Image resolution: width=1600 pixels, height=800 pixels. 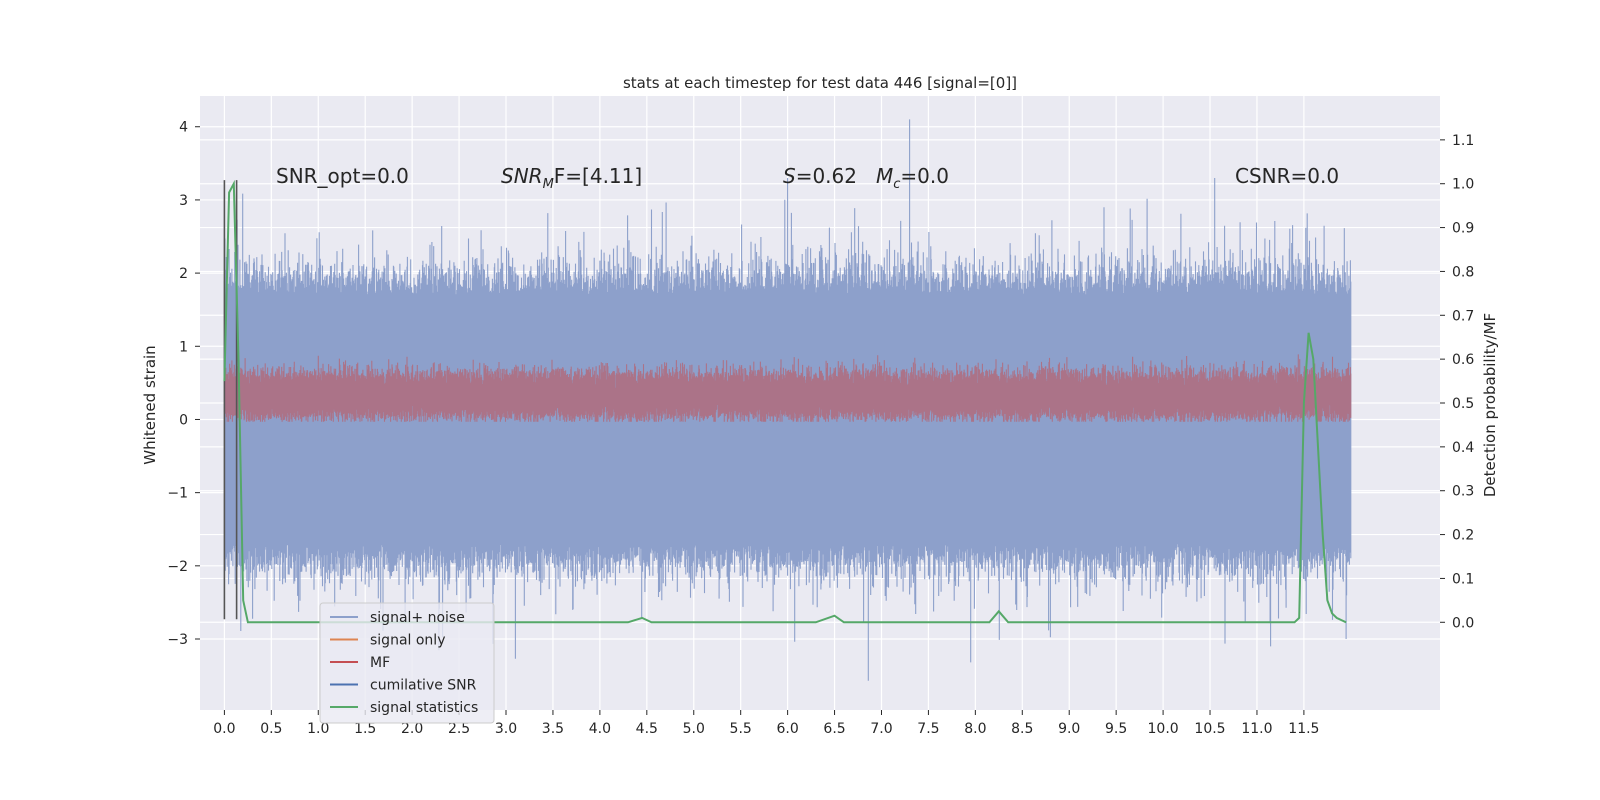 What do you see at coordinates (459, 729) in the screenshot?
I see `x-tick-label: 2.5` at bounding box center [459, 729].